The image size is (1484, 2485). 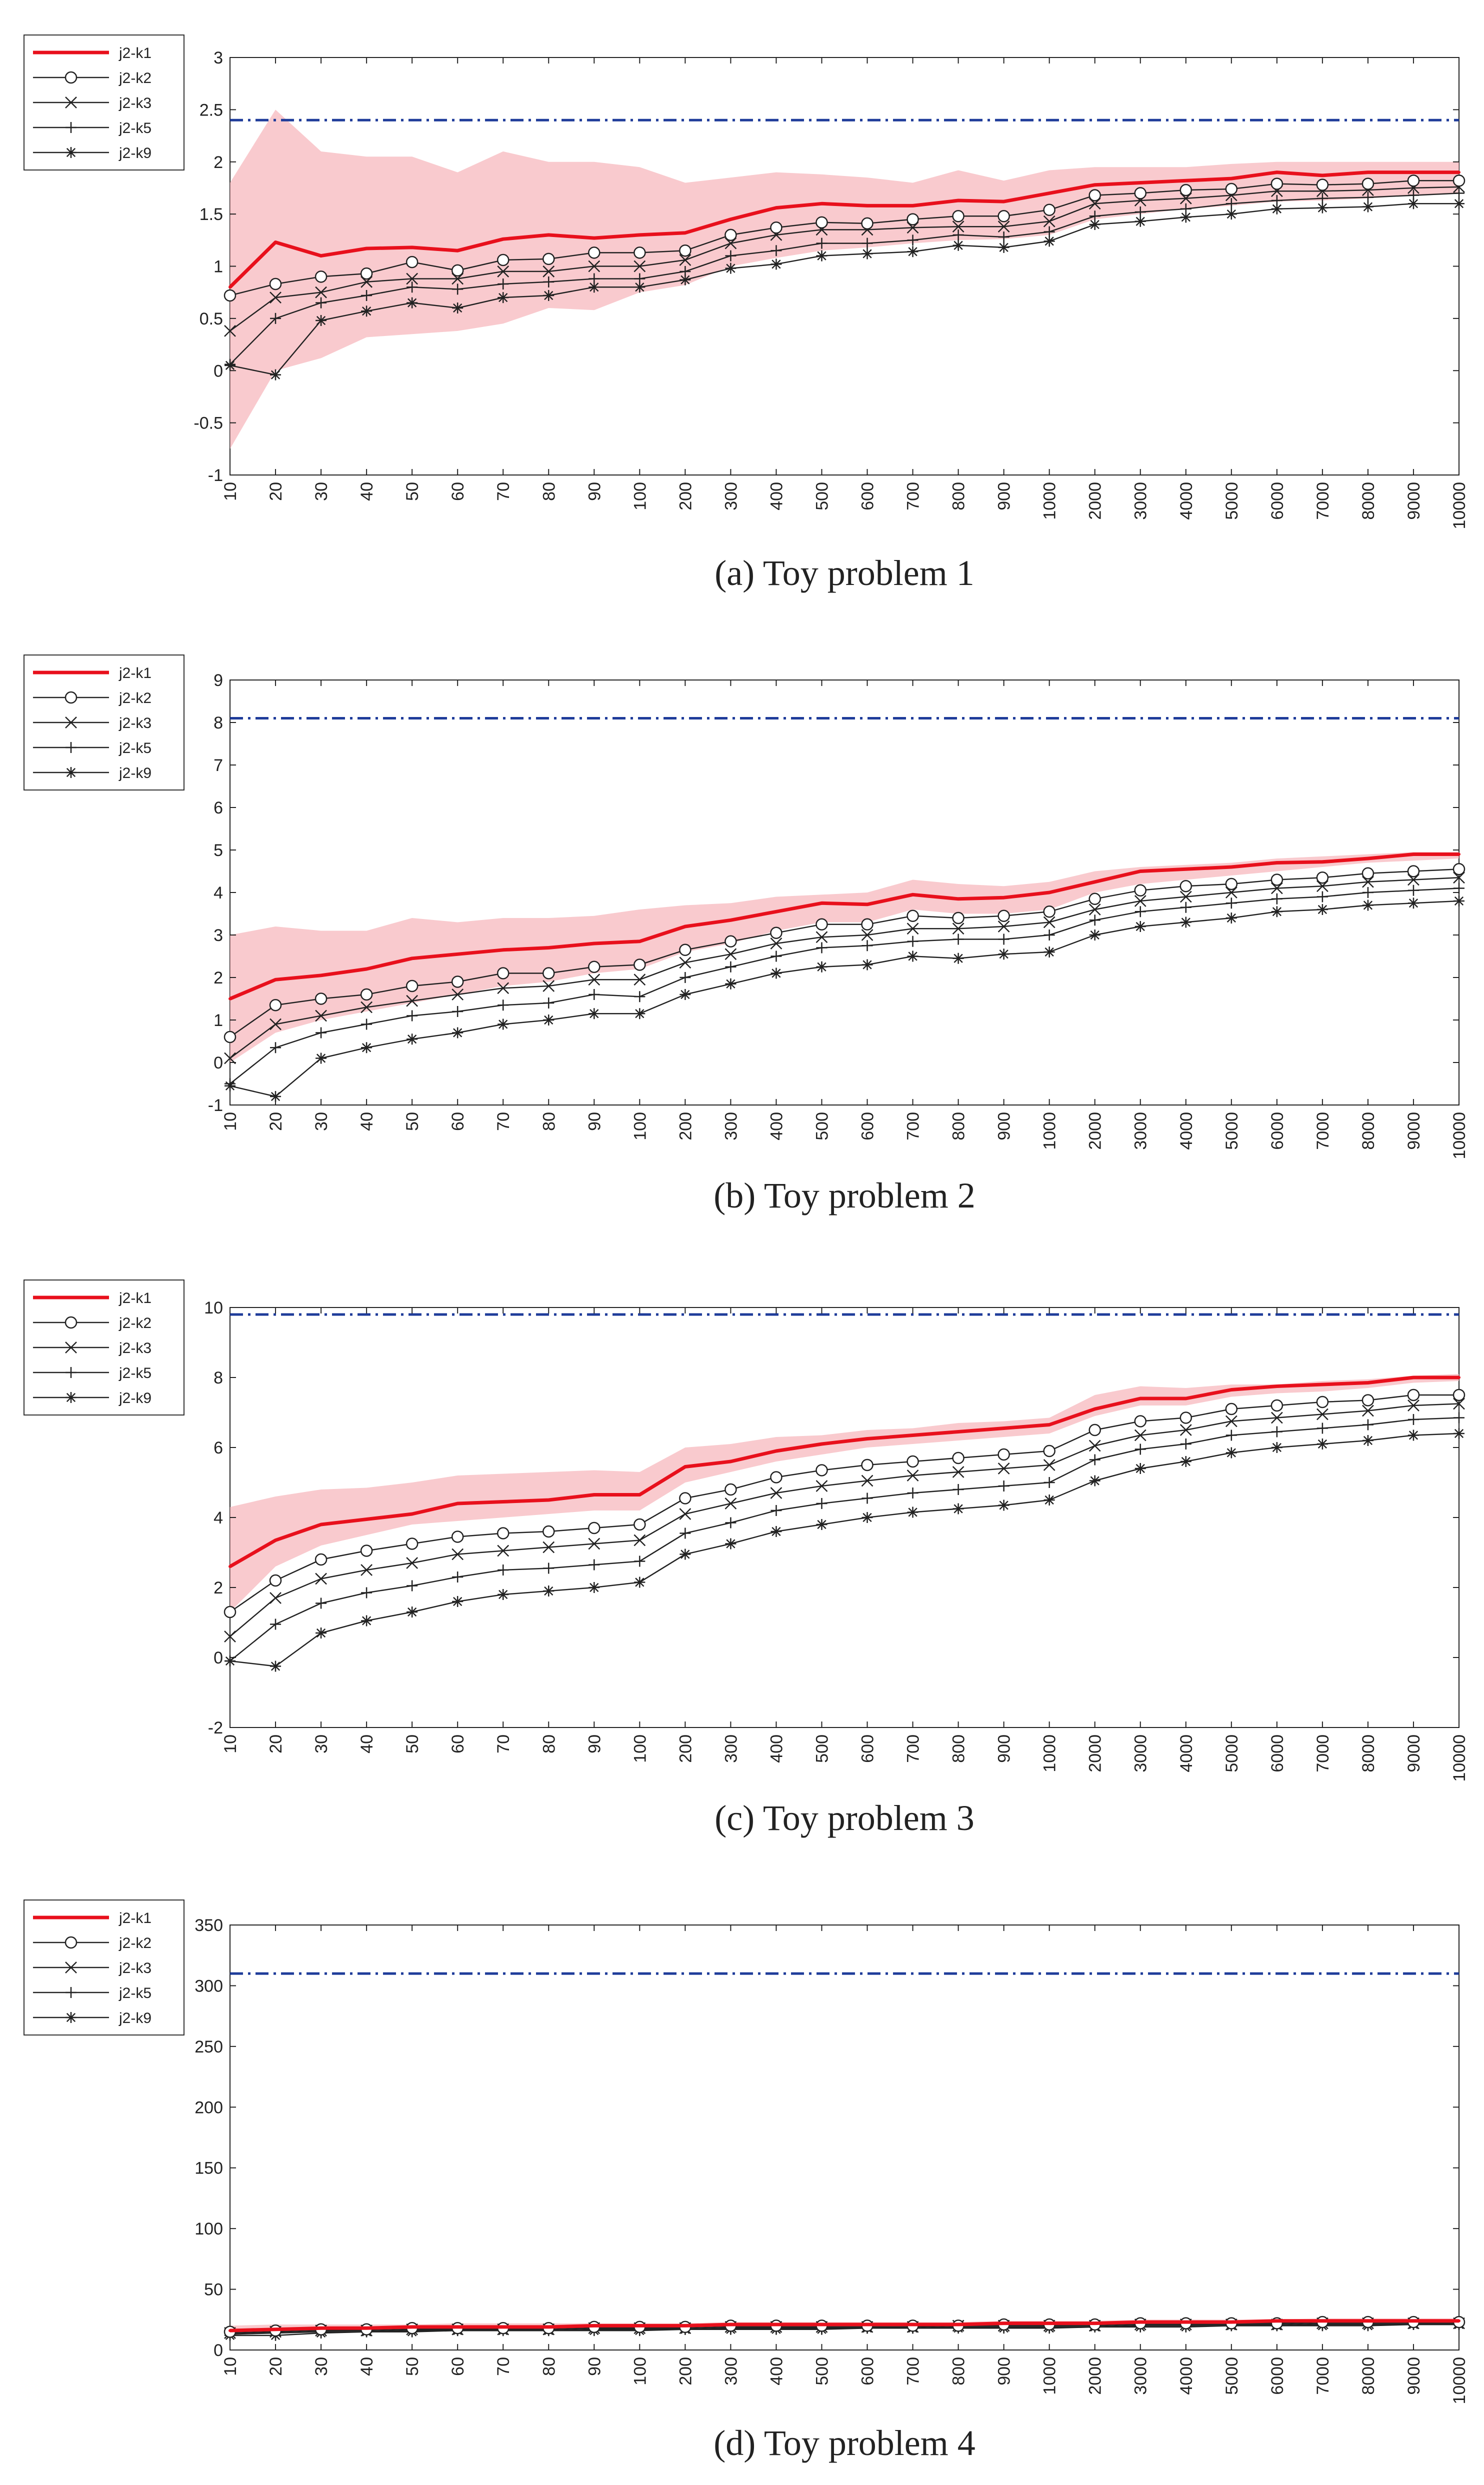 What do you see at coordinates (959, 1126) in the screenshot?
I see `x-tick-label: 800` at bounding box center [959, 1126].